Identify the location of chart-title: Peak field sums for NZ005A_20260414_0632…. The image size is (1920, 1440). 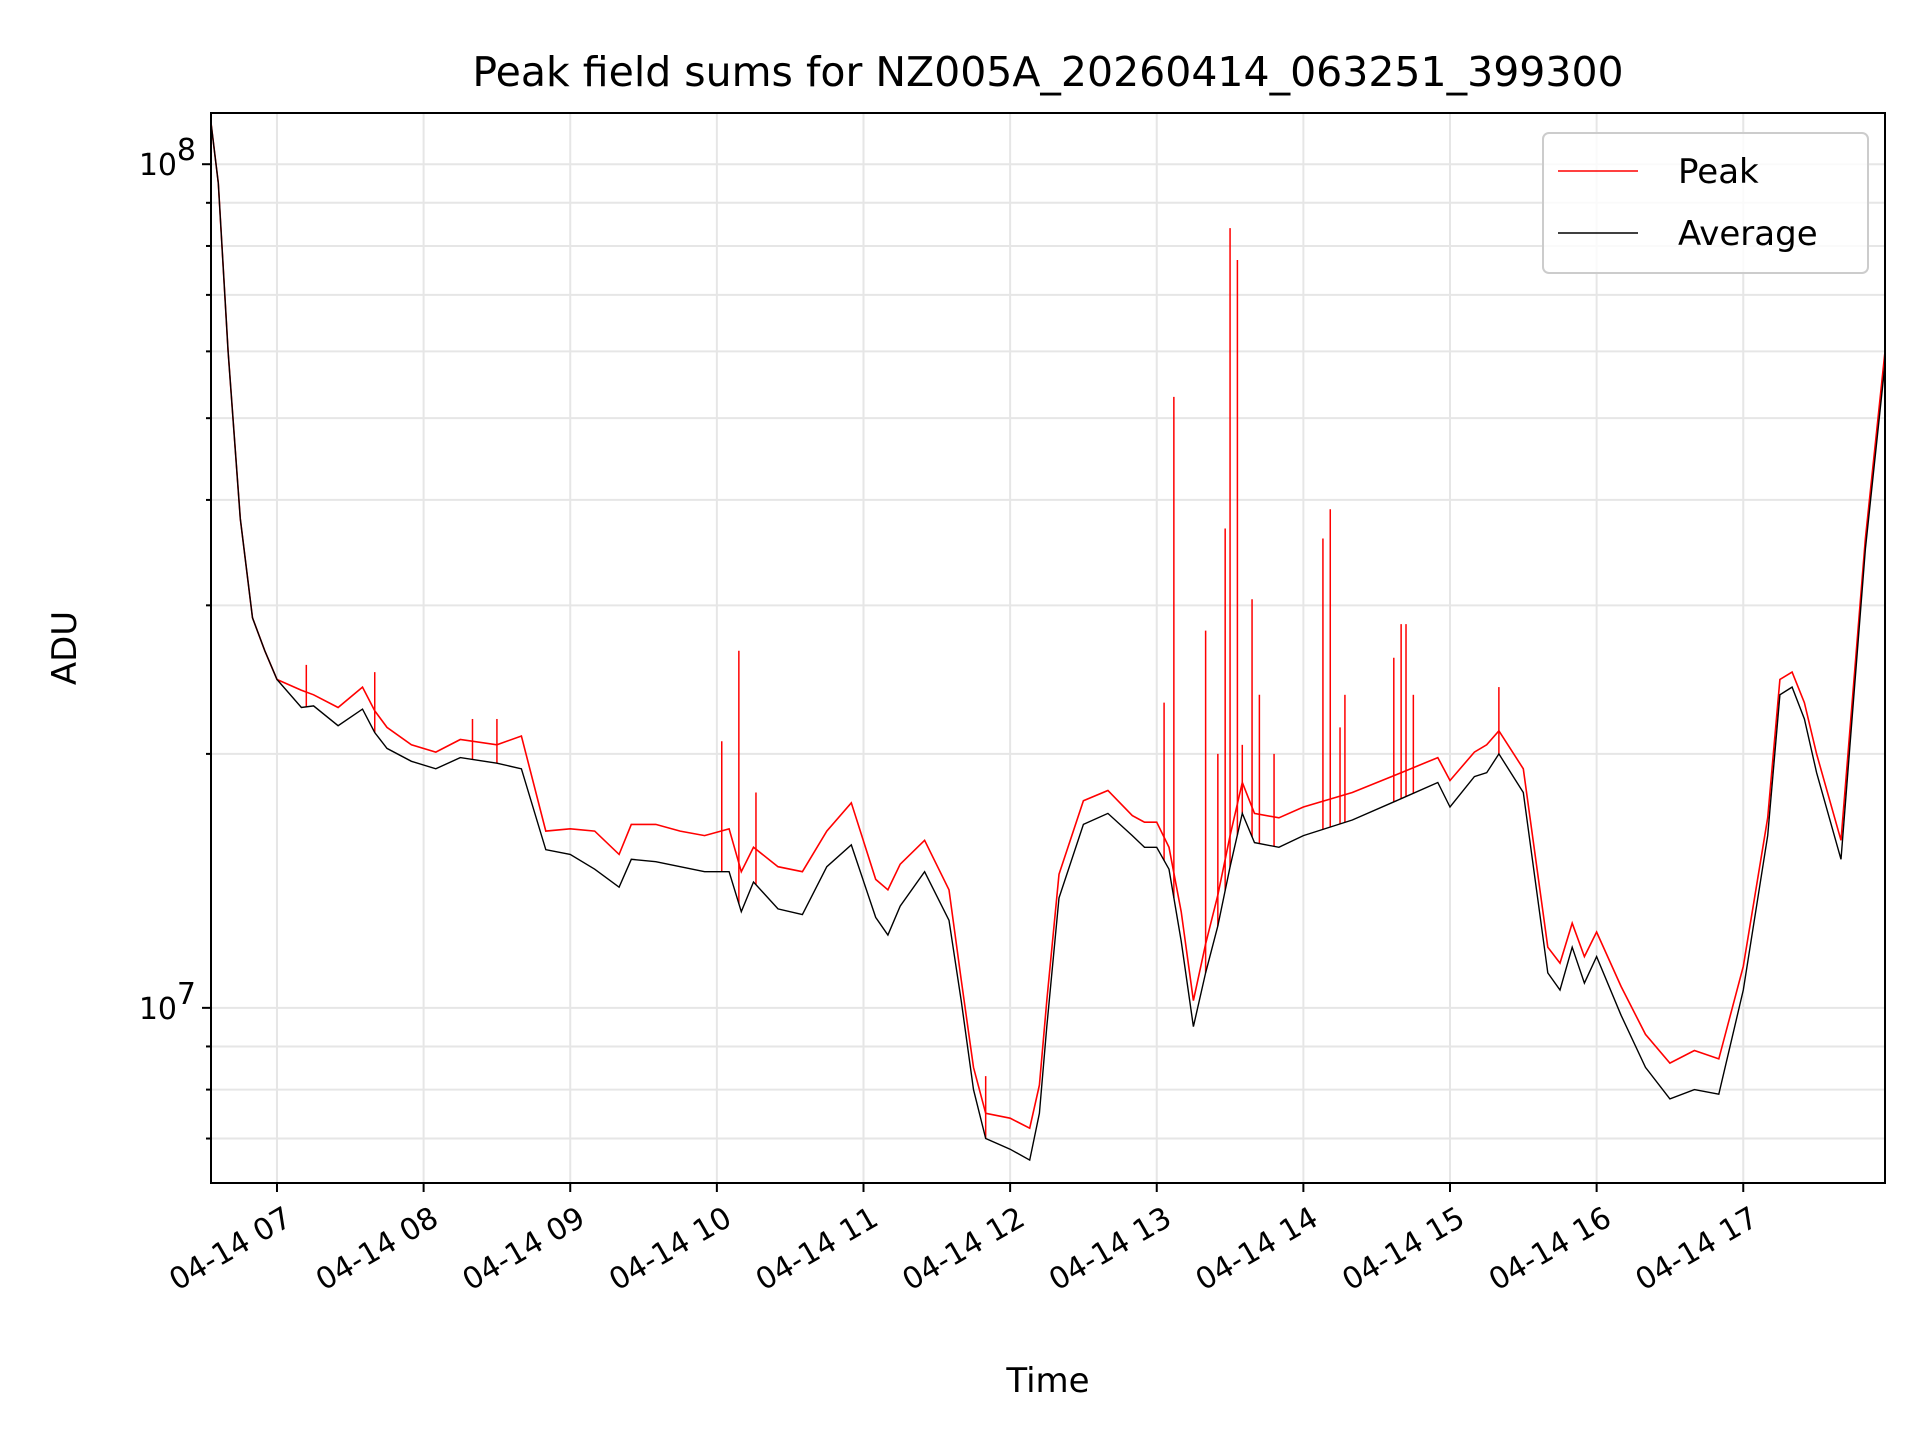
(1047, 72).